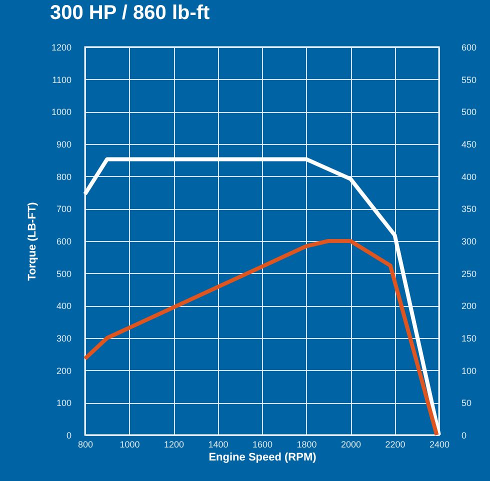 The width and height of the screenshot is (490, 481). Describe the element at coordinates (61, 47) in the screenshot. I see `y-tick-label: 1200` at that location.